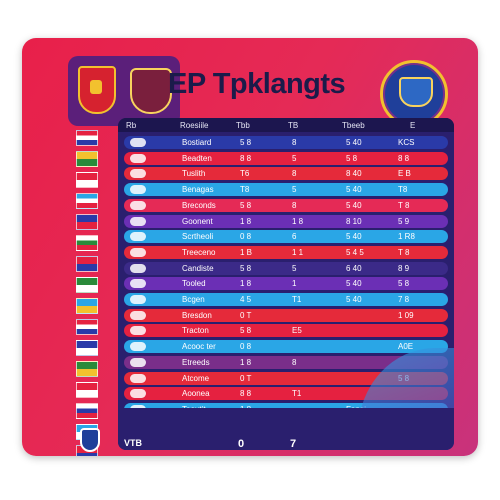 This screenshot has width=500, height=500. I want to click on team-name: Bresdon, so click(197, 315).